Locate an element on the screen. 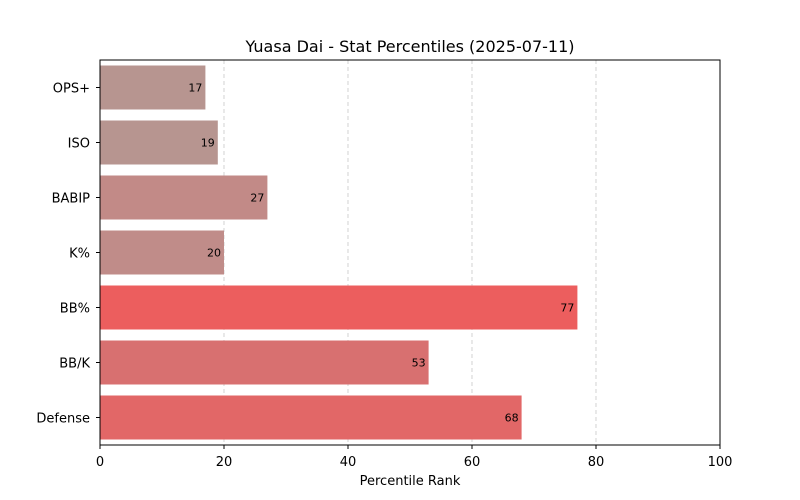 The height and width of the screenshot is (500, 800). bar-bb-k is located at coordinates (264, 362).